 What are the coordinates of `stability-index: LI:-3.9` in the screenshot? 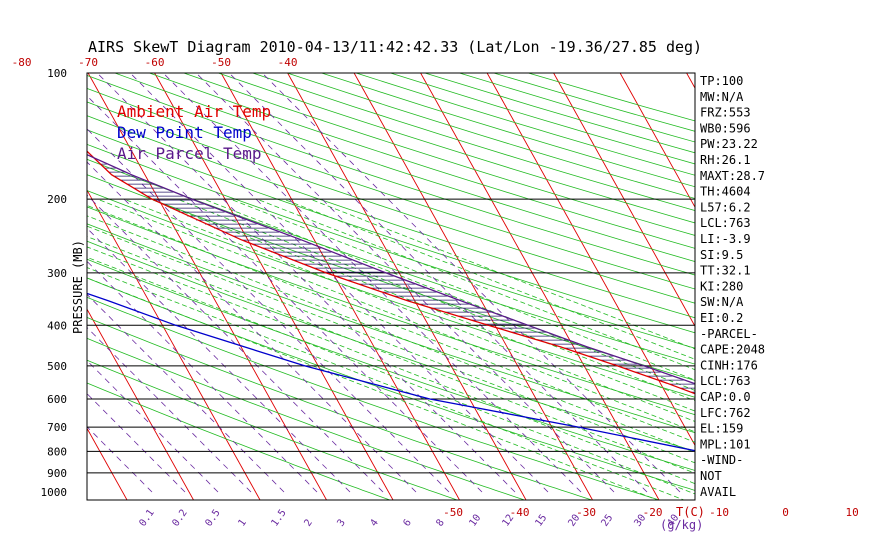 It's located at (725, 239).